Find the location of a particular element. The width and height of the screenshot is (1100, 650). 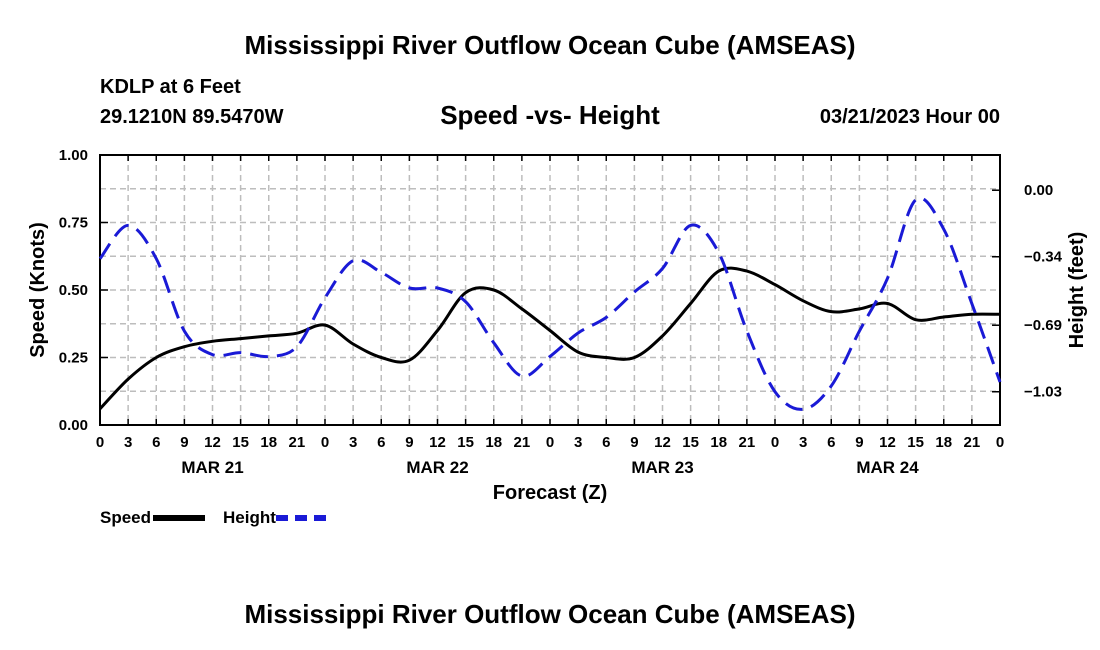

y-right-tick-label: −1.03 is located at coordinates (1043, 392).